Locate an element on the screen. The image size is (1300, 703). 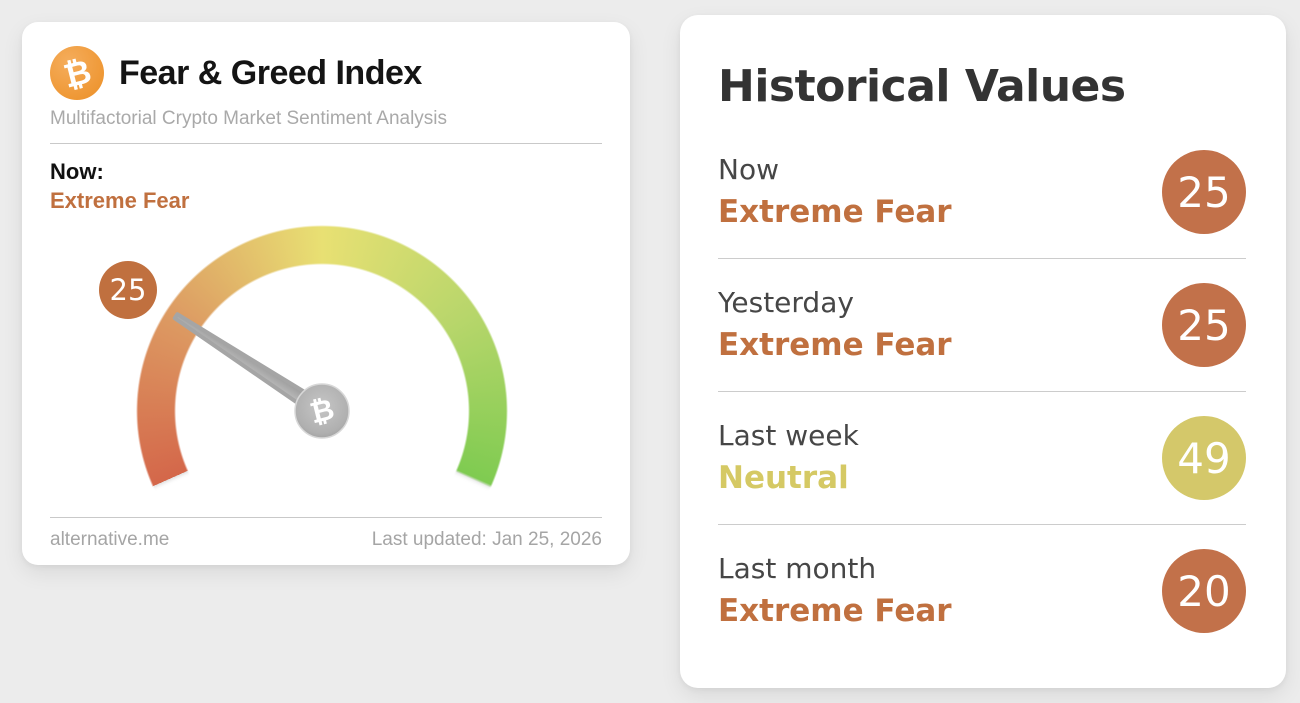
bitcoin-logo-icon: ₿ is located at coordinates (77, 73).